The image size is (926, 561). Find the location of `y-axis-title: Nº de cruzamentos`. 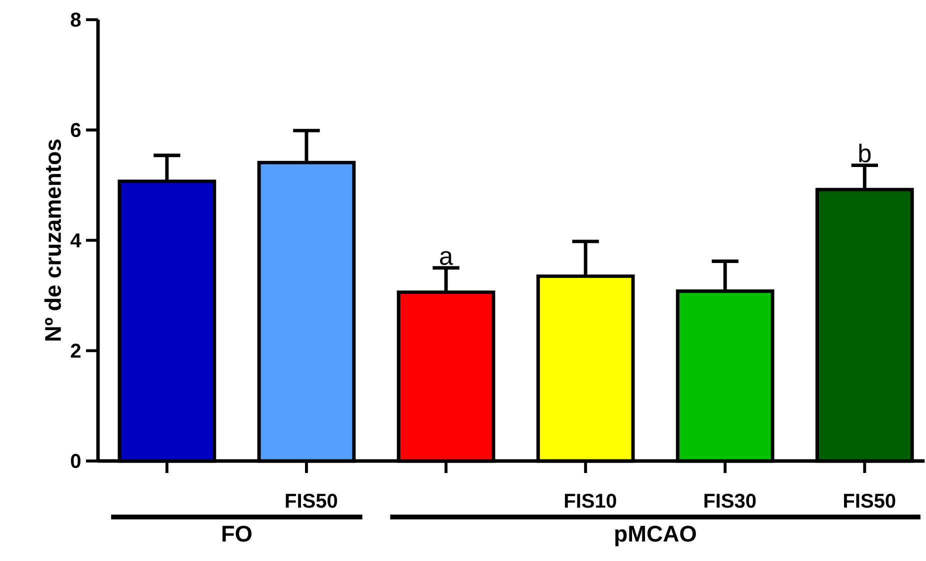

y-axis-title: Nº de cruzamentos is located at coordinates (53, 240).